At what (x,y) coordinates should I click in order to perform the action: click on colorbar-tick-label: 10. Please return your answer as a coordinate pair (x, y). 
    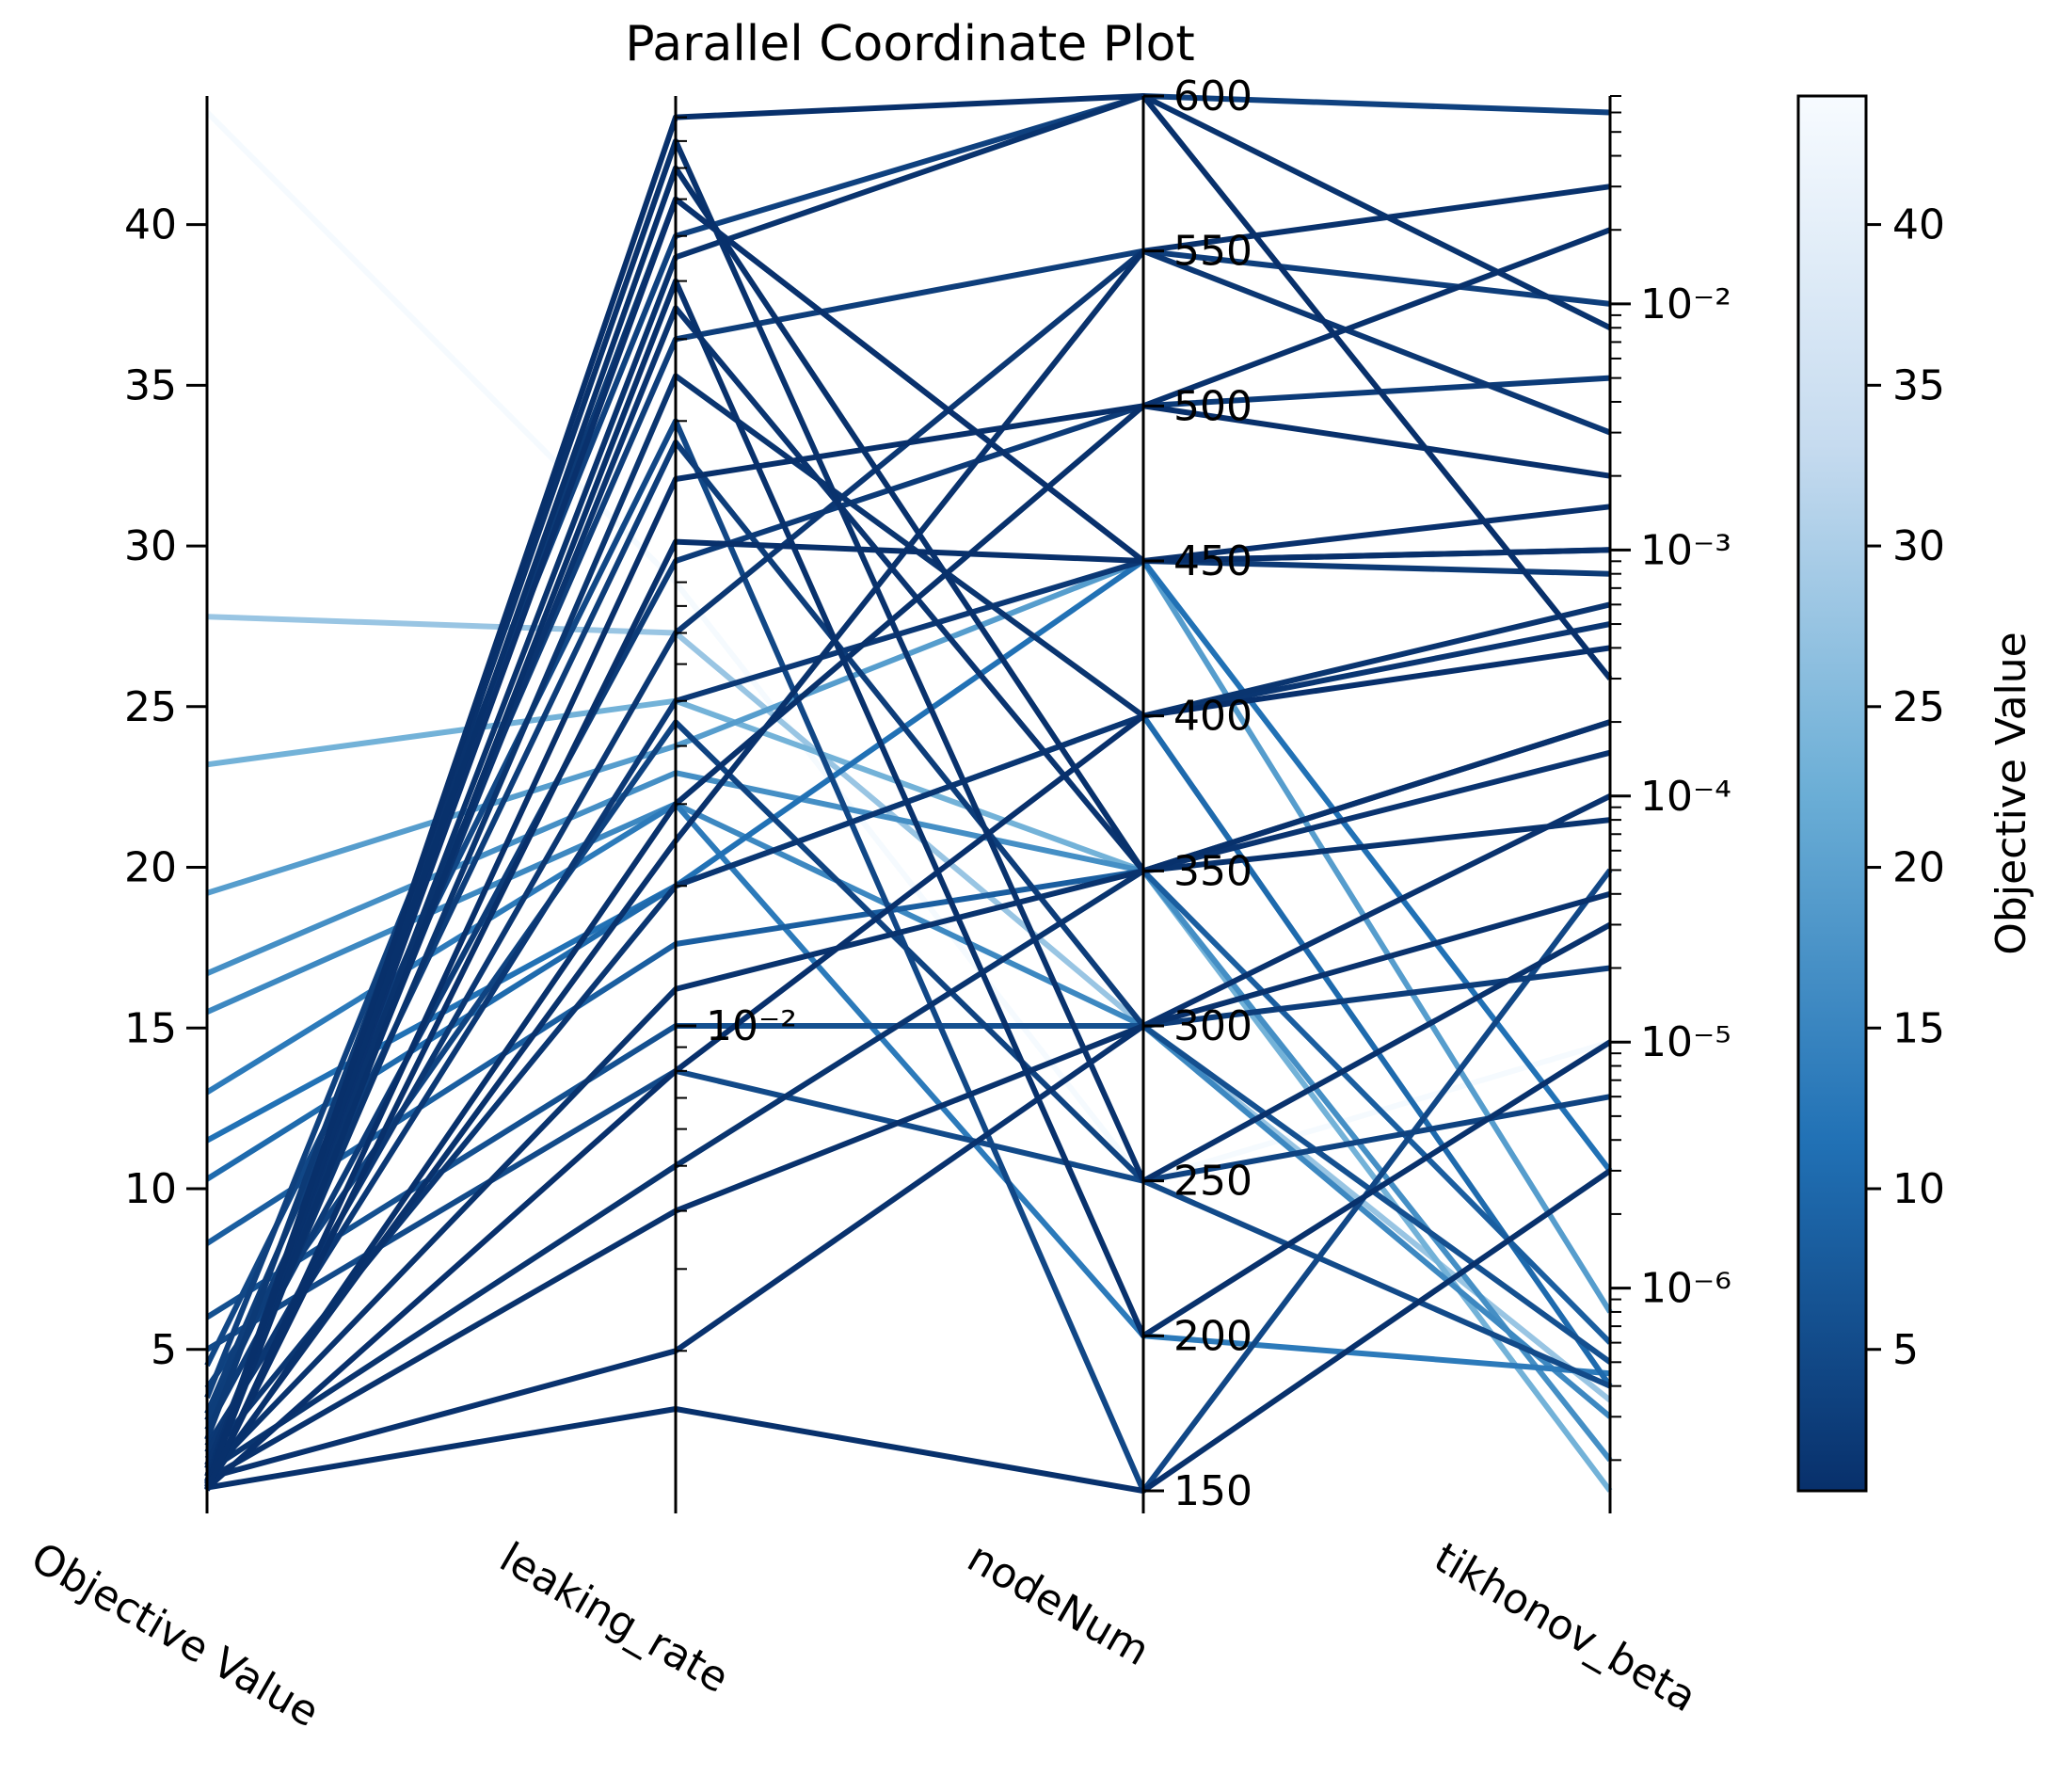
    Looking at the image, I should click on (1918, 1189).